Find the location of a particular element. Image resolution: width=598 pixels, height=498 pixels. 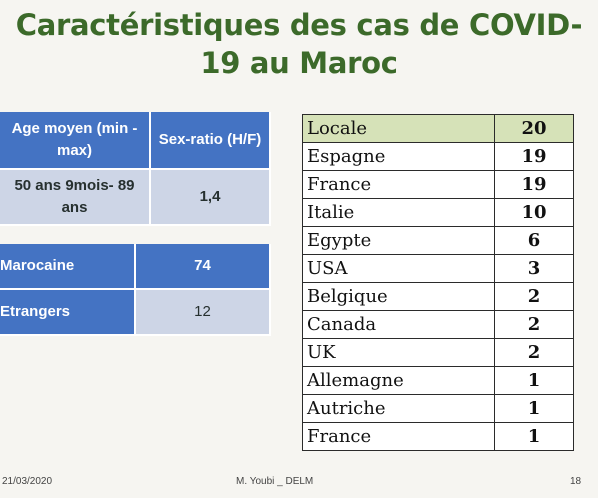

origin-country: USA is located at coordinates (398, 268).